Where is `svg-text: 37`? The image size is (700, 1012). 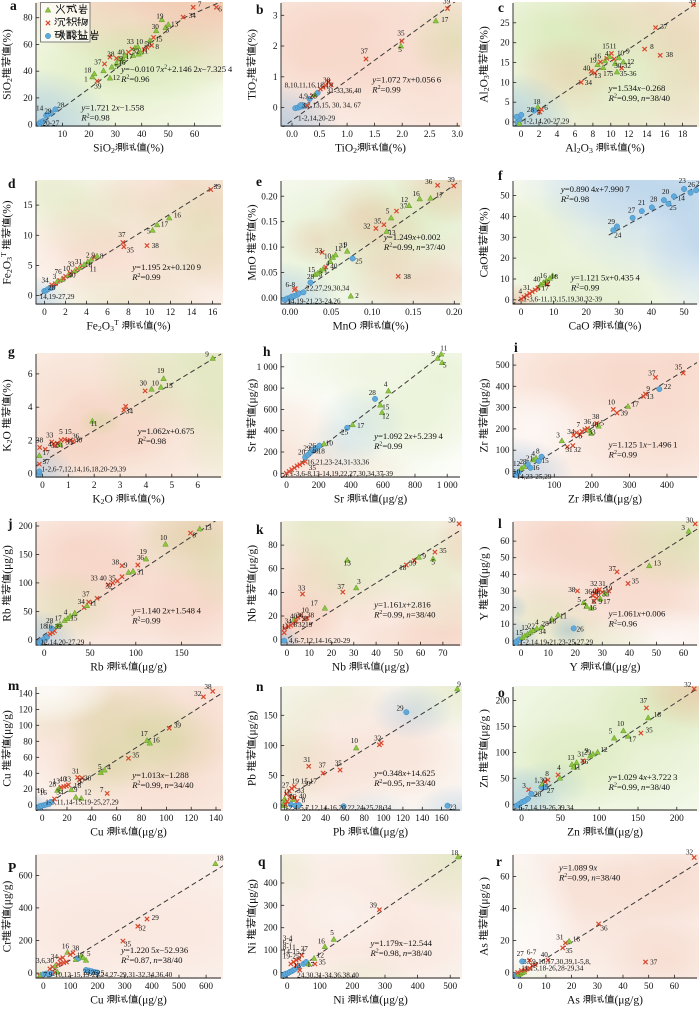 svg-text: 37 is located at coordinates (613, 569).